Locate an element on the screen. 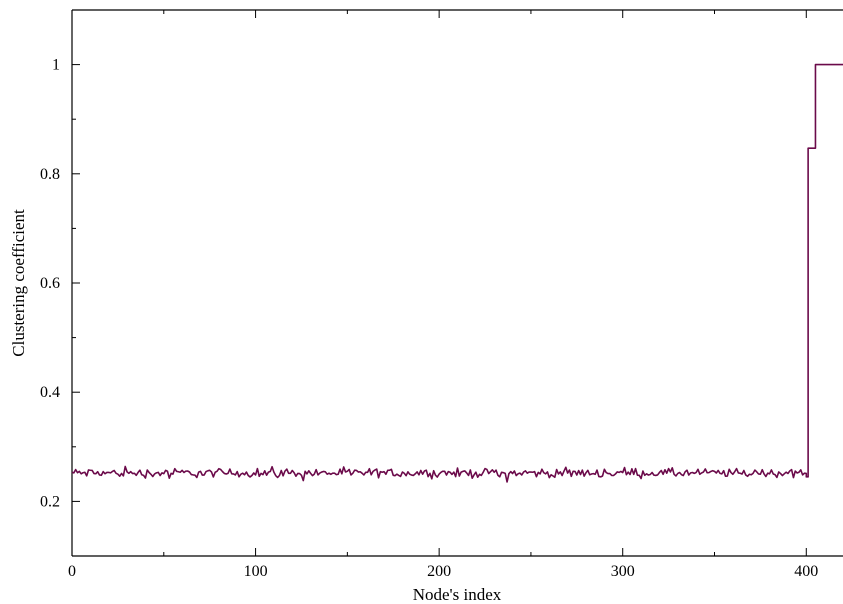  y-tick-label: 0.8 is located at coordinates (50, 174).